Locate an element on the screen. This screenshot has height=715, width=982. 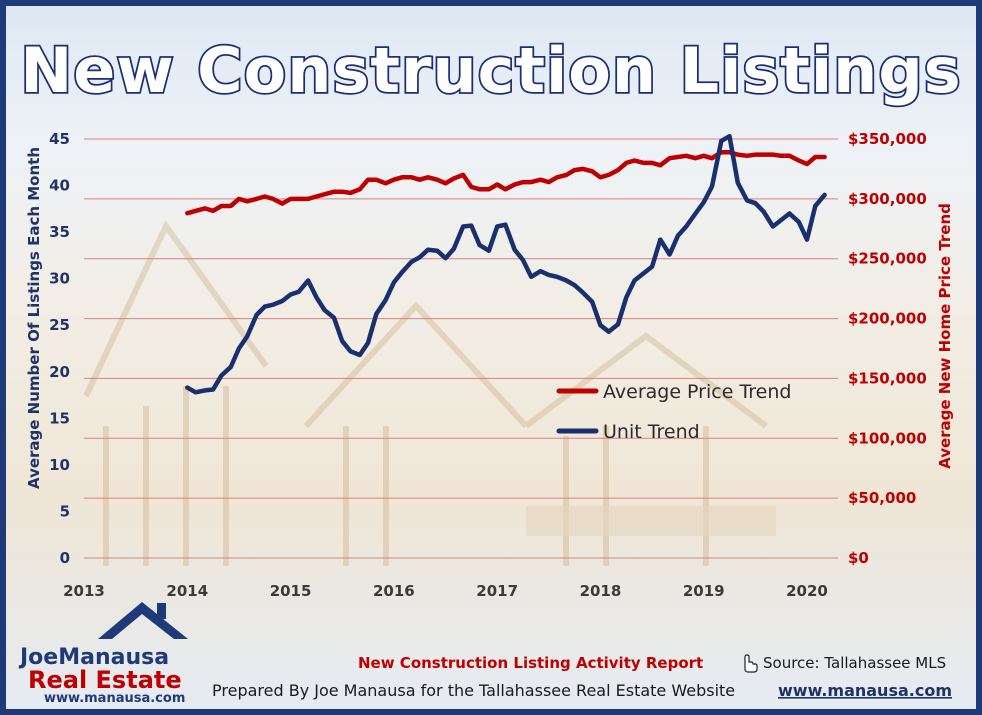
y-left-tick-label: 30 is located at coordinates (59, 279).